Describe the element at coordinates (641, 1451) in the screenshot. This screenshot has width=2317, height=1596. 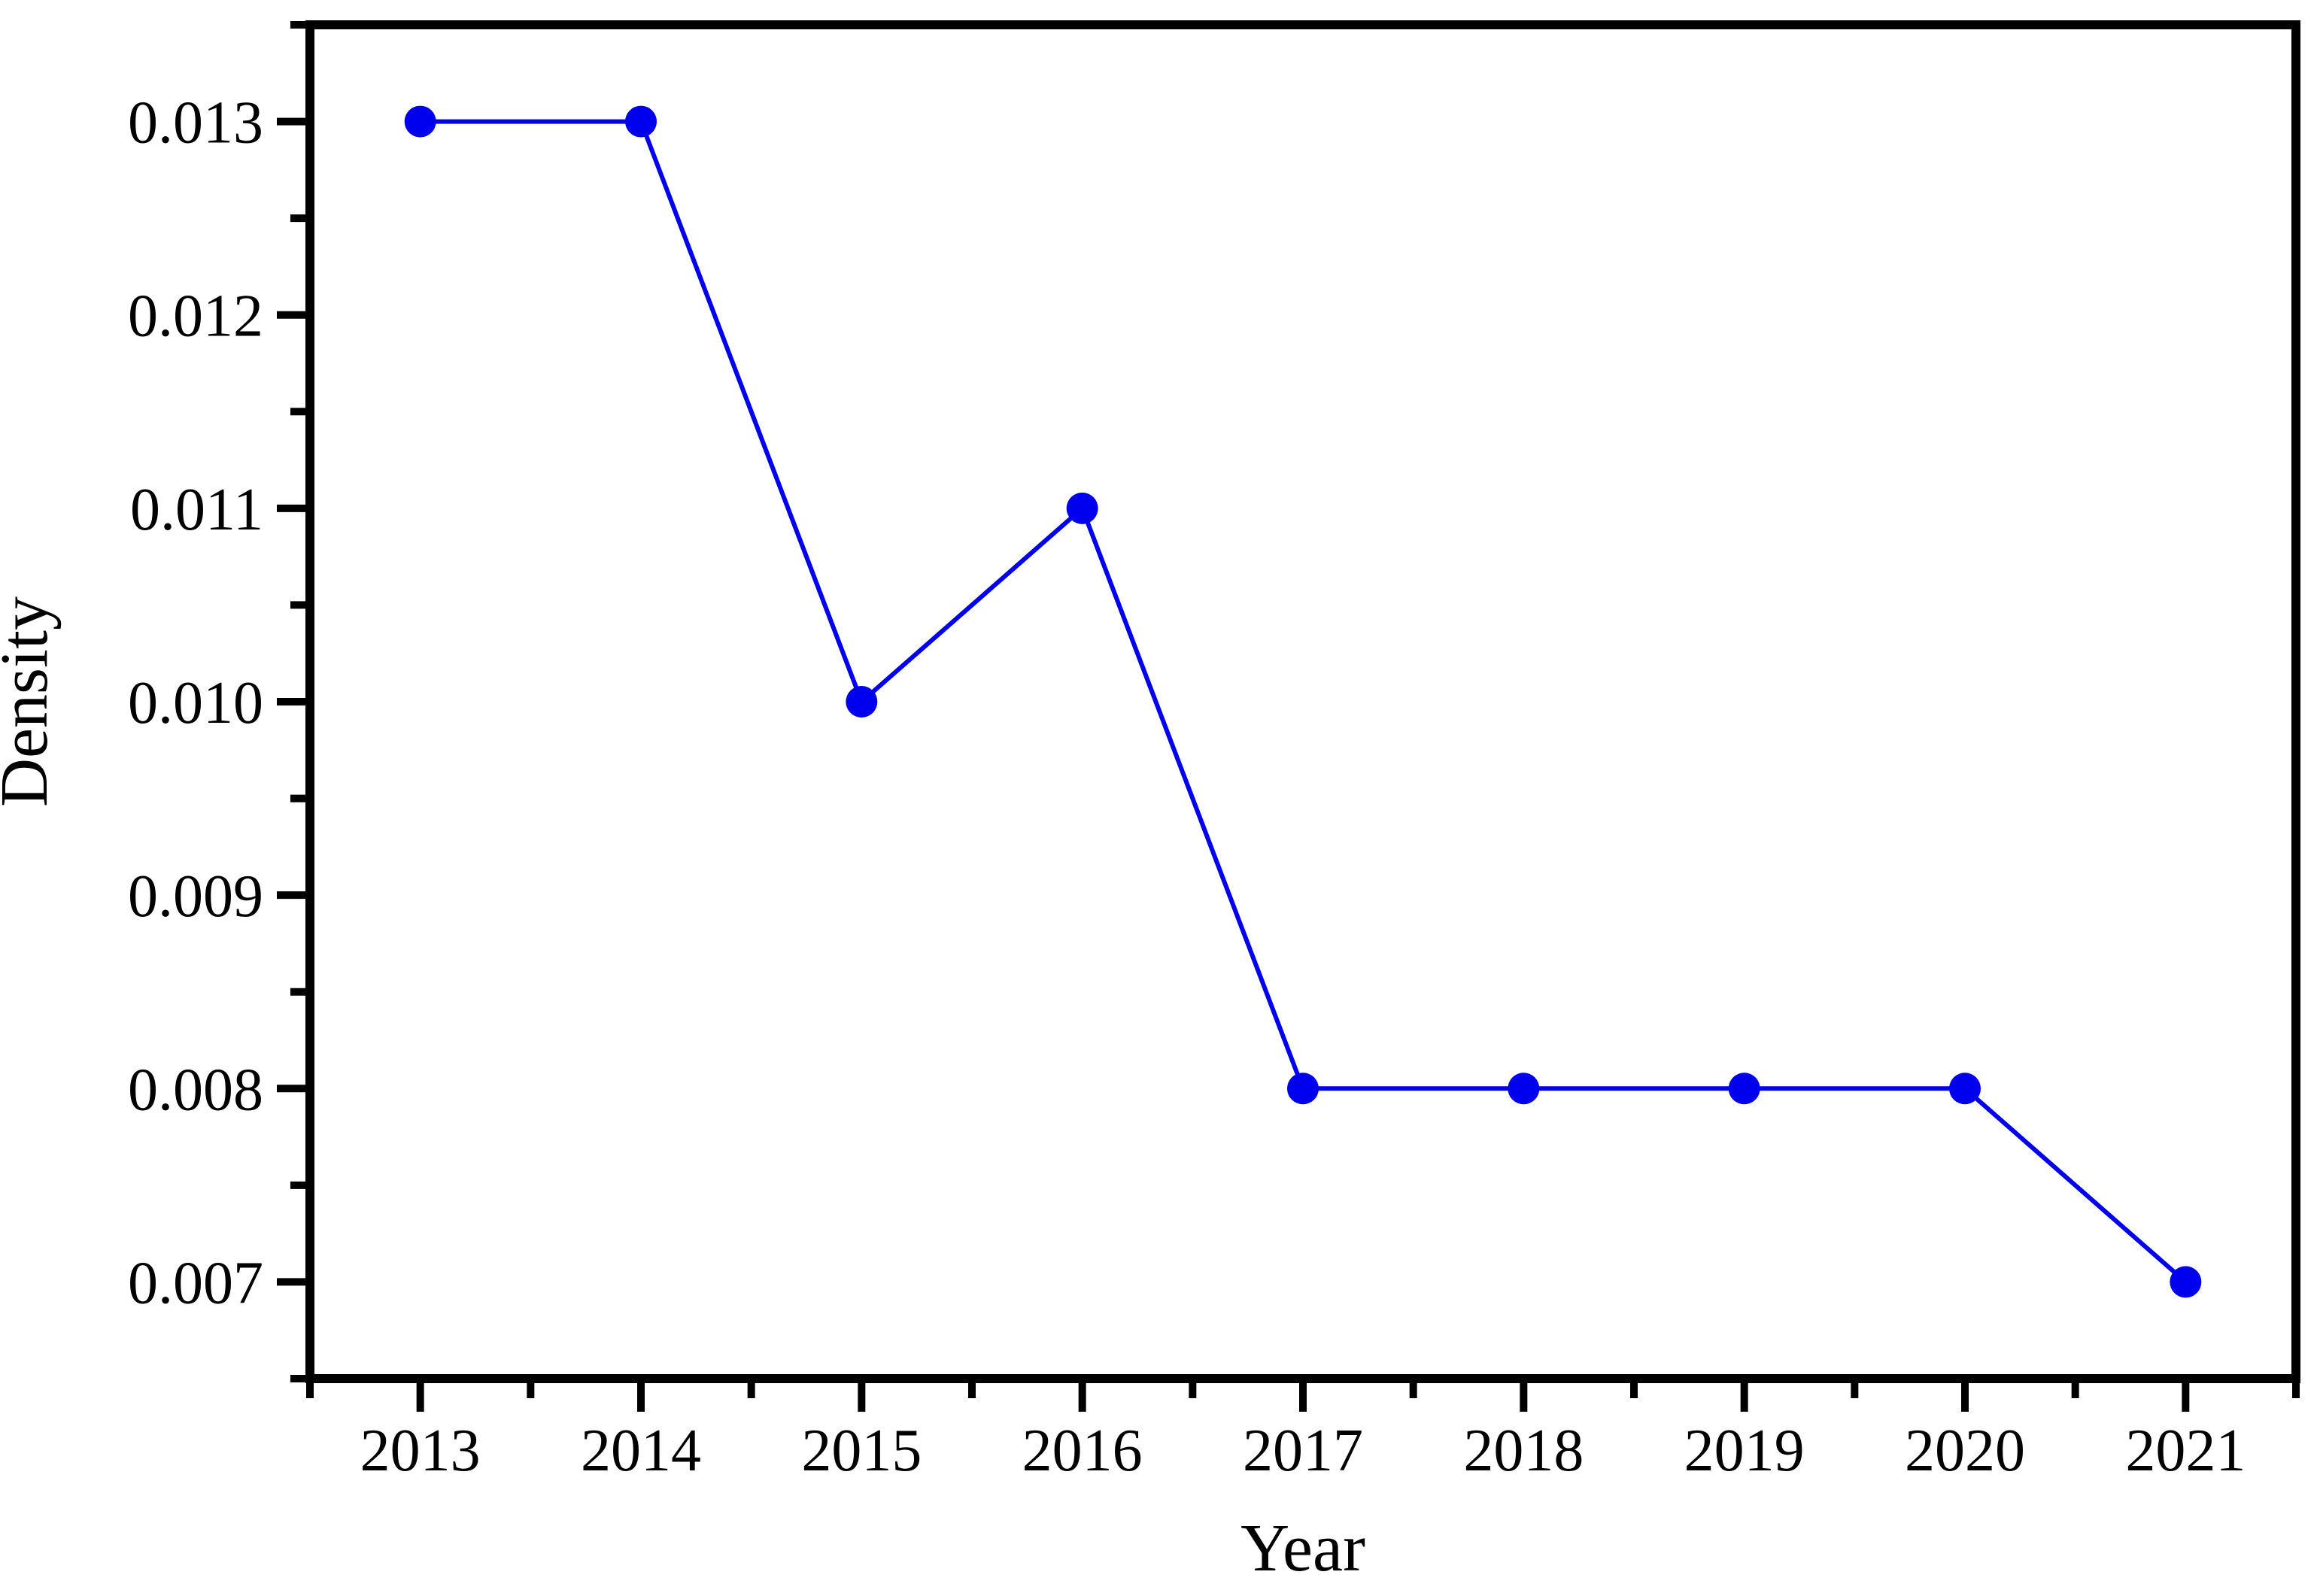
I see `x-tick-label: 2014` at that location.